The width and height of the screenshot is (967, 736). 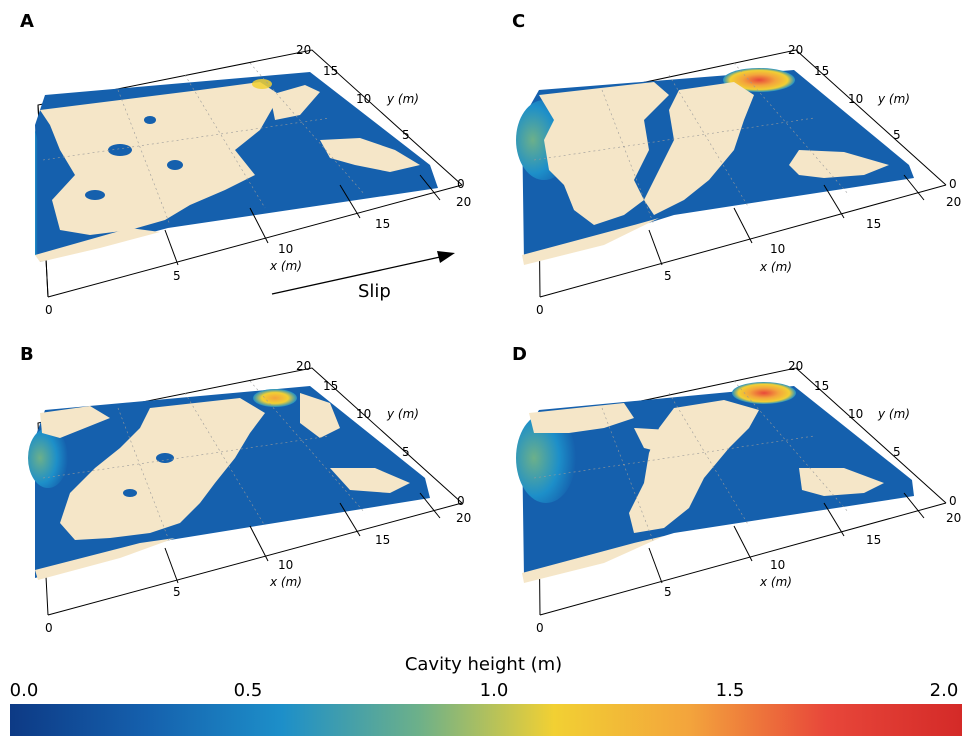 I want to click on panel-d-y-tick-1: 5, so click(x=897, y=452).